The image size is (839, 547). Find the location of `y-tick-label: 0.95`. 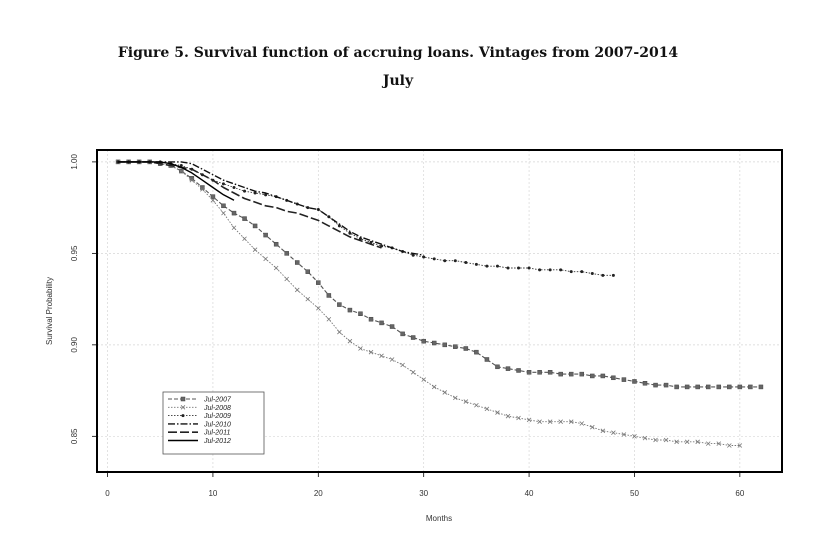

y-tick-label: 0.95 is located at coordinates (74, 253).